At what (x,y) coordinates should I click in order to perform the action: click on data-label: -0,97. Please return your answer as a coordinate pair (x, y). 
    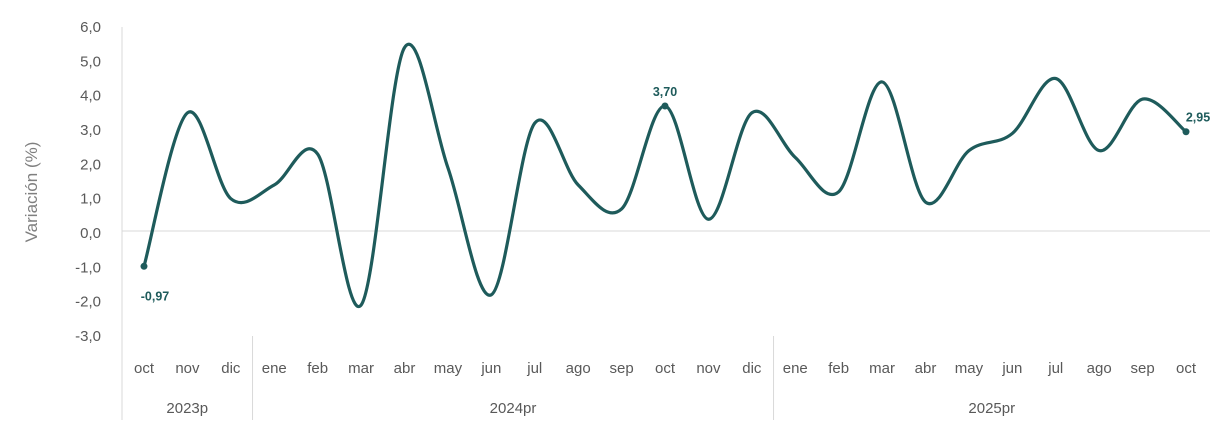
    Looking at the image, I should click on (155, 296).